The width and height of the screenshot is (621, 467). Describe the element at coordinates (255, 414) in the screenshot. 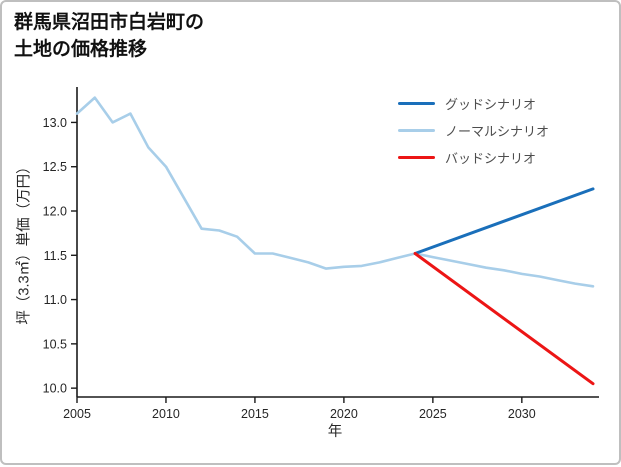

I see `x-tick-label: 2015` at that location.